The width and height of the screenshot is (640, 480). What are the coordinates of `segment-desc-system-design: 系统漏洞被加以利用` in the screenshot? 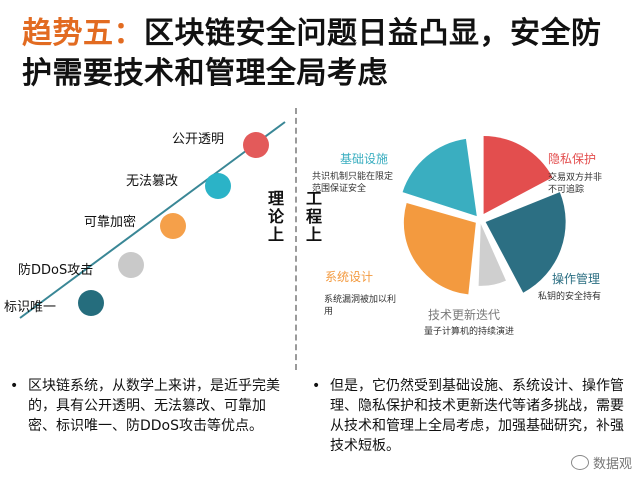 It's located at (360, 306).